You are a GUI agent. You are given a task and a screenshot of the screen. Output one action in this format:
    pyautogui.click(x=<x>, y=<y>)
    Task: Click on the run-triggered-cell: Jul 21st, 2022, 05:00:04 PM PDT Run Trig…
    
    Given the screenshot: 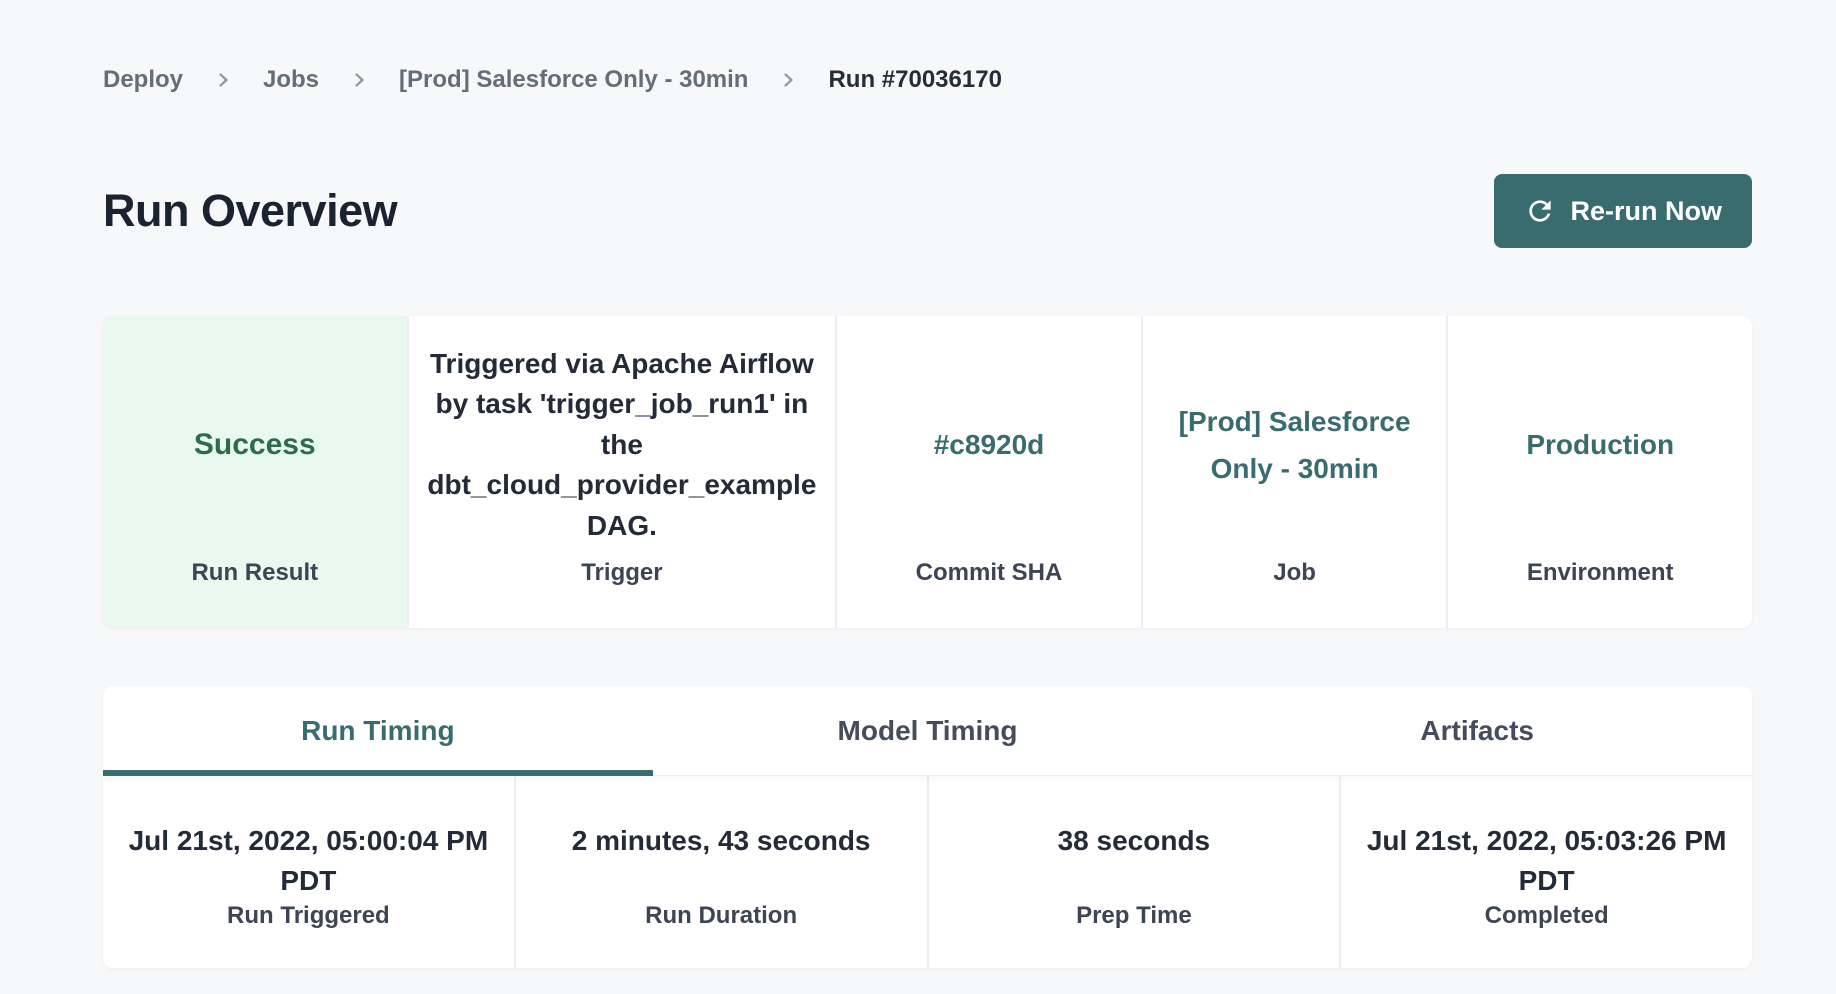 What is the action you would take?
    pyautogui.click(x=308, y=872)
    